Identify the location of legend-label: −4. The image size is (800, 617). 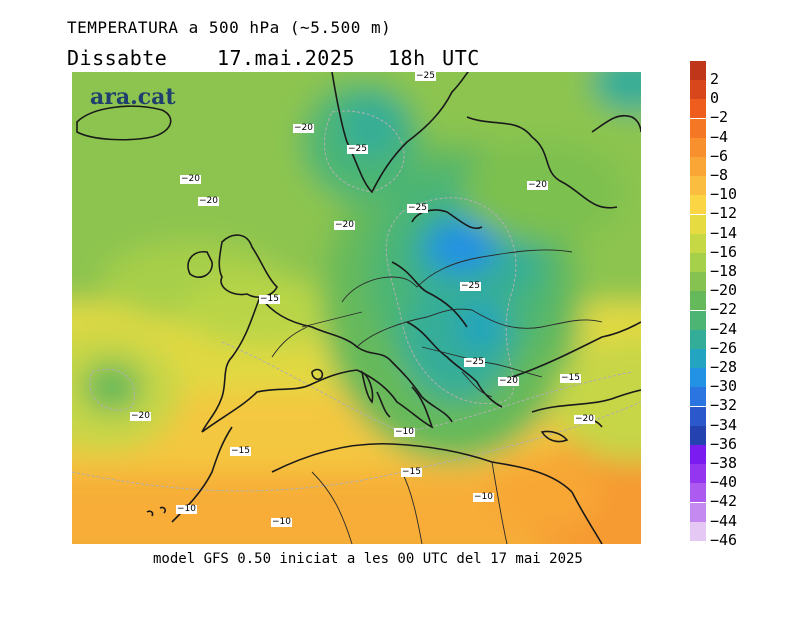
(719, 136).